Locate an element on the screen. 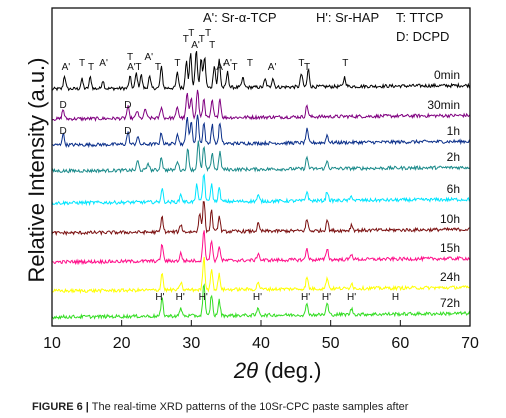 Image resolution: width=506 pixels, height=418 pixels. x-axis-symbol: 2θ is located at coordinates (245, 370).